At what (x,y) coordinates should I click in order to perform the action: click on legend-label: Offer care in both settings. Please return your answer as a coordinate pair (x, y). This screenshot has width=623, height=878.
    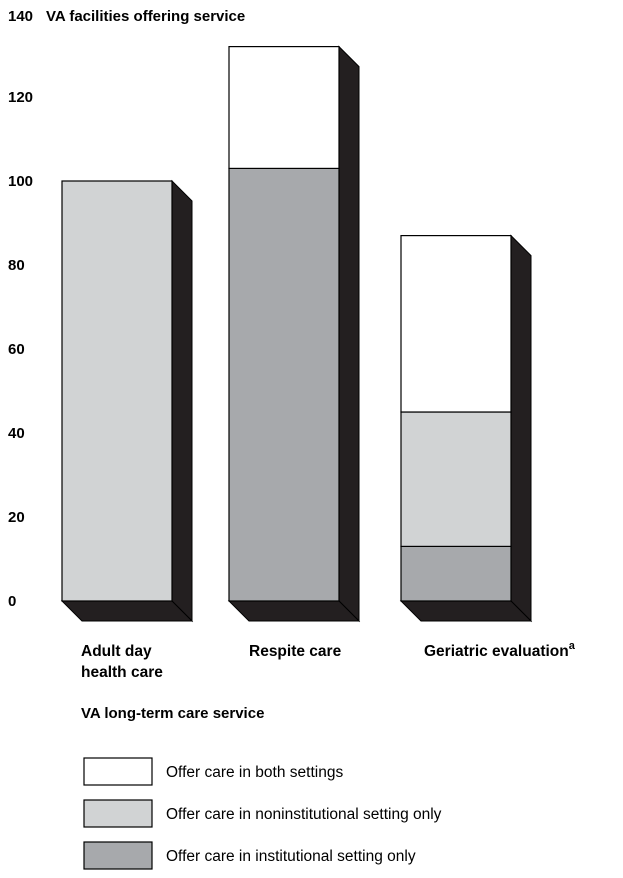
    Looking at the image, I should click on (254, 772).